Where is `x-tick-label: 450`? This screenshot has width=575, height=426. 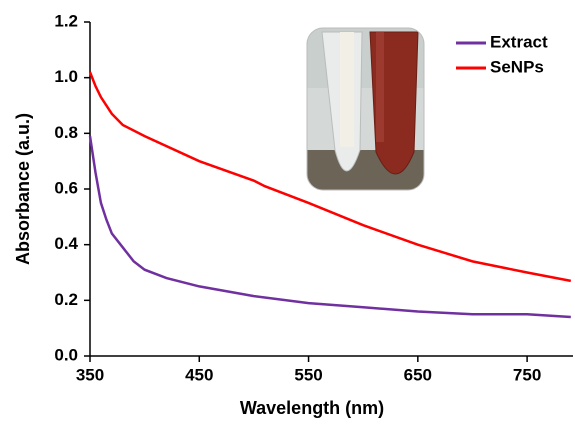
x-tick-label: 450 is located at coordinates (199, 374).